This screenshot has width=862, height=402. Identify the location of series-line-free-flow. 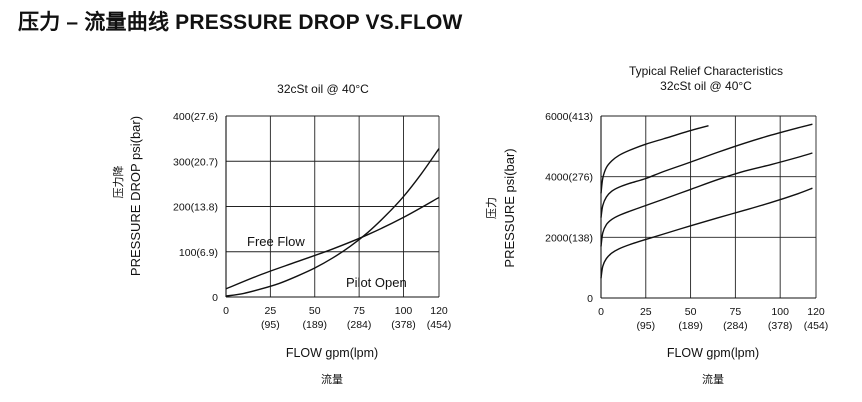
(332, 243).